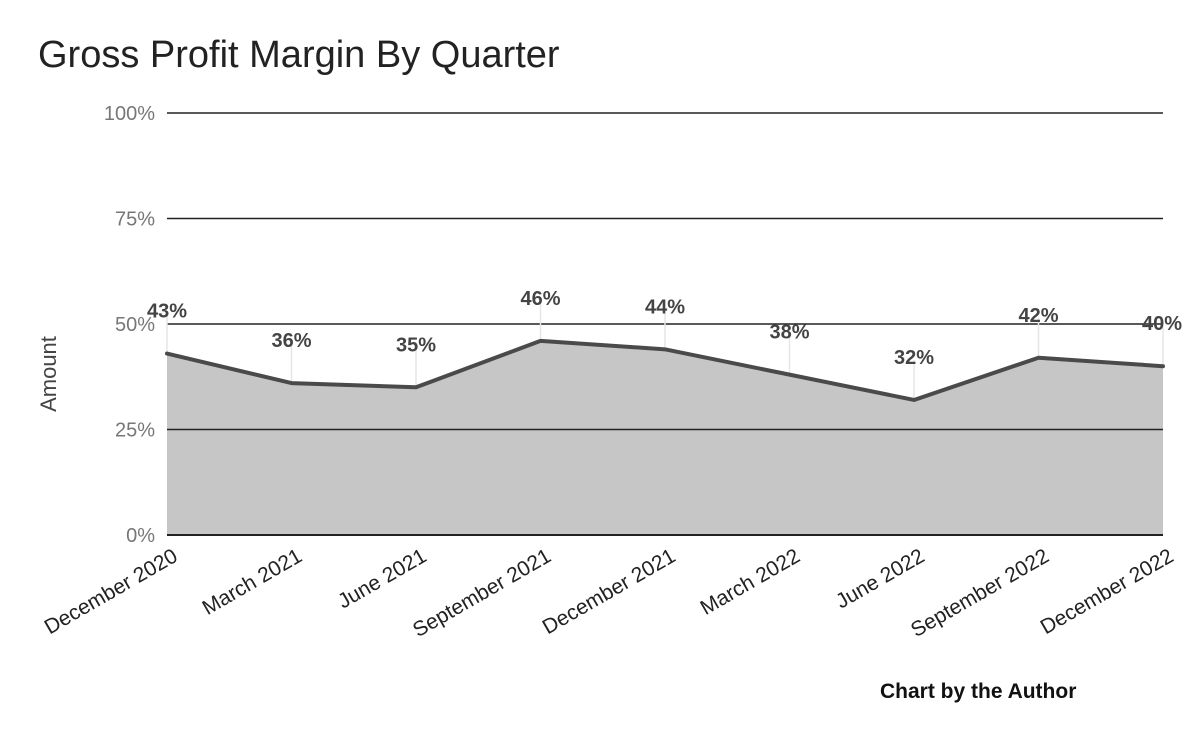 The width and height of the screenshot is (1200, 742). Describe the element at coordinates (482, 593) in the screenshot. I see `x-tick-label: September 2021` at that location.